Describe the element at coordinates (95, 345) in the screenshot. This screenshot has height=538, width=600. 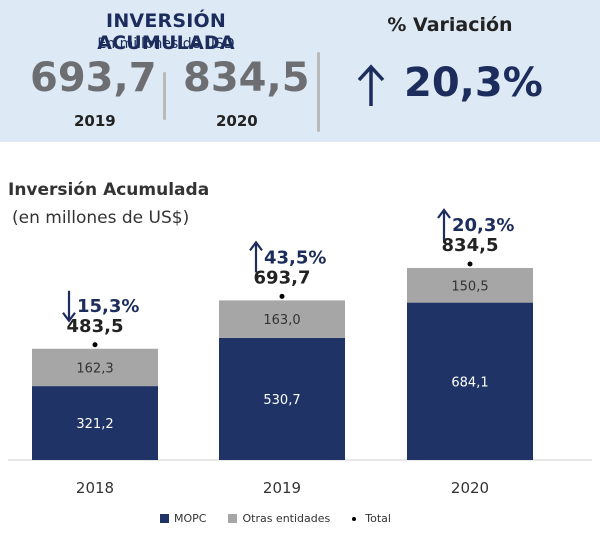
I see `total-dot-2018` at that location.